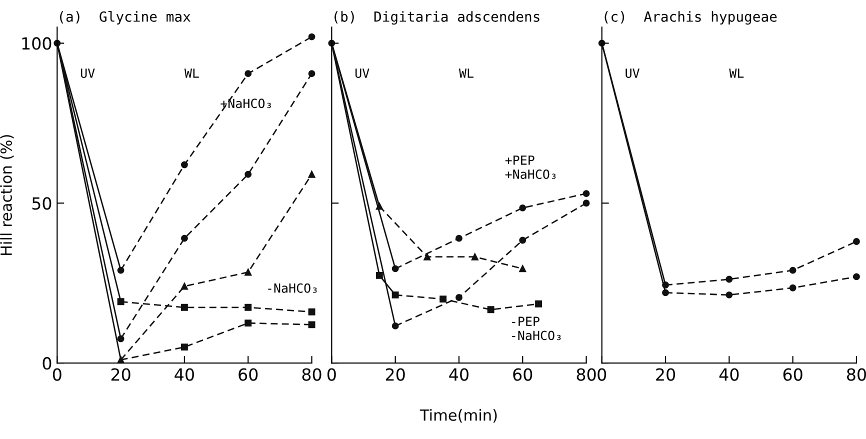 The height and width of the screenshot is (439, 866). Describe the element at coordinates (7, 195) in the screenshot. I see `y-axis-title: Hill reaction (%)` at that location.